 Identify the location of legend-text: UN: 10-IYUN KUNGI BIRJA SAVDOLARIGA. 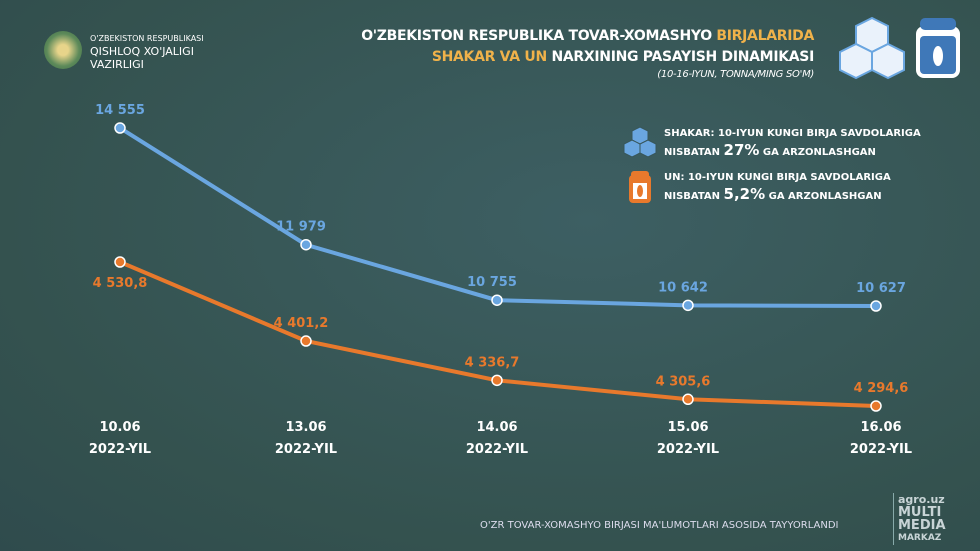
(777, 177).